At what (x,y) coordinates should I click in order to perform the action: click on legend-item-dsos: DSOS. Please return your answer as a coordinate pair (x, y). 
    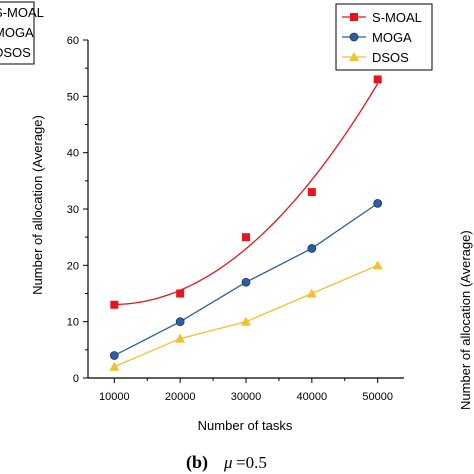
    Looking at the image, I should click on (375, 57).